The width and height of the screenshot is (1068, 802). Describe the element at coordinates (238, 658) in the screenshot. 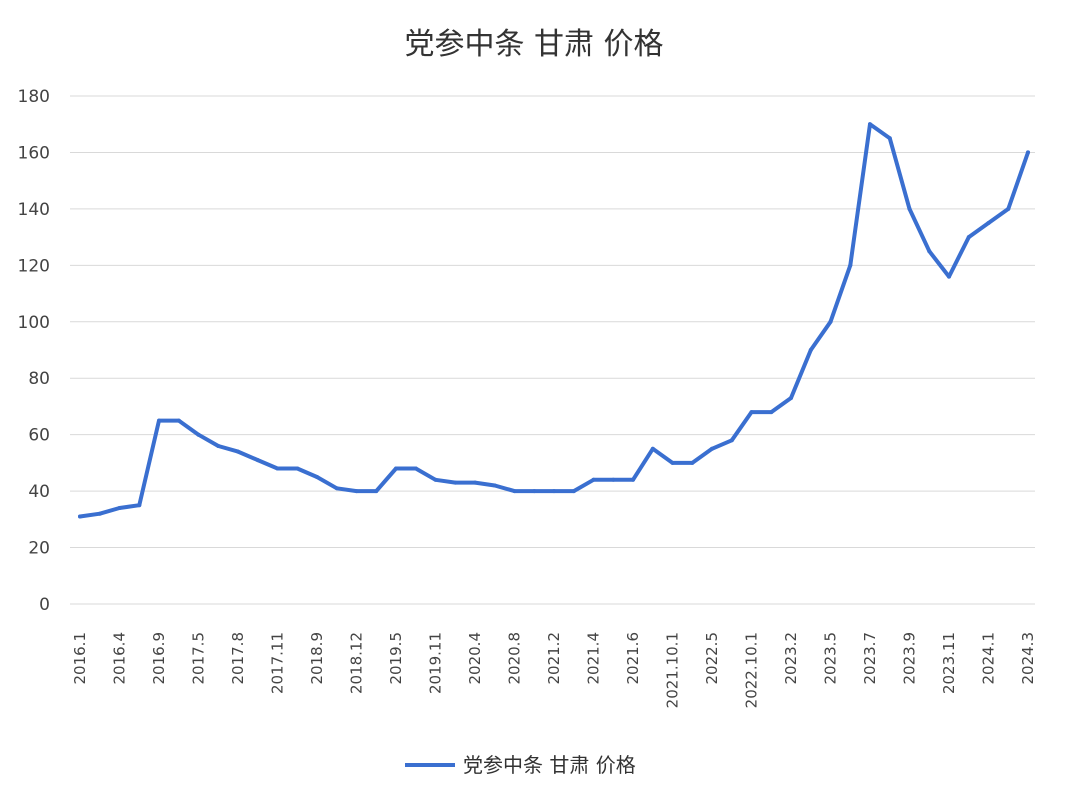

I see `x-tick-label: 2017.8` at that location.